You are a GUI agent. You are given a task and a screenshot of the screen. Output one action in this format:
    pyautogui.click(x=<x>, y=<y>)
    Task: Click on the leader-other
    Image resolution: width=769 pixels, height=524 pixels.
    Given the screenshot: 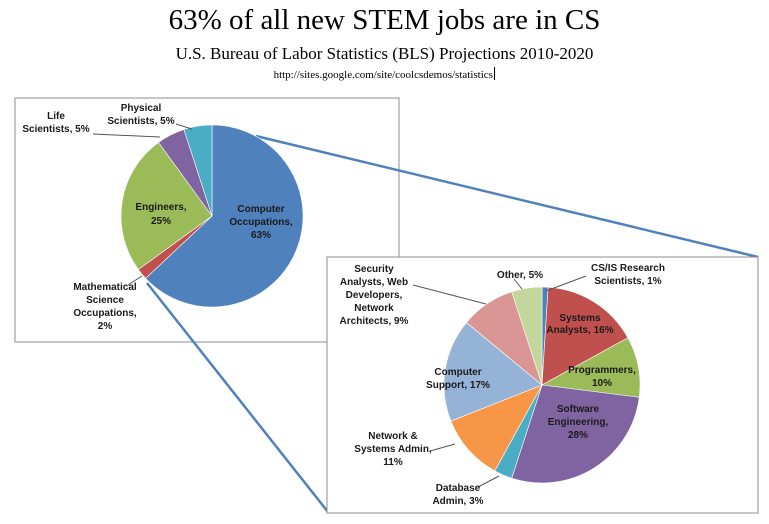 What is the action you would take?
    pyautogui.click(x=518, y=284)
    